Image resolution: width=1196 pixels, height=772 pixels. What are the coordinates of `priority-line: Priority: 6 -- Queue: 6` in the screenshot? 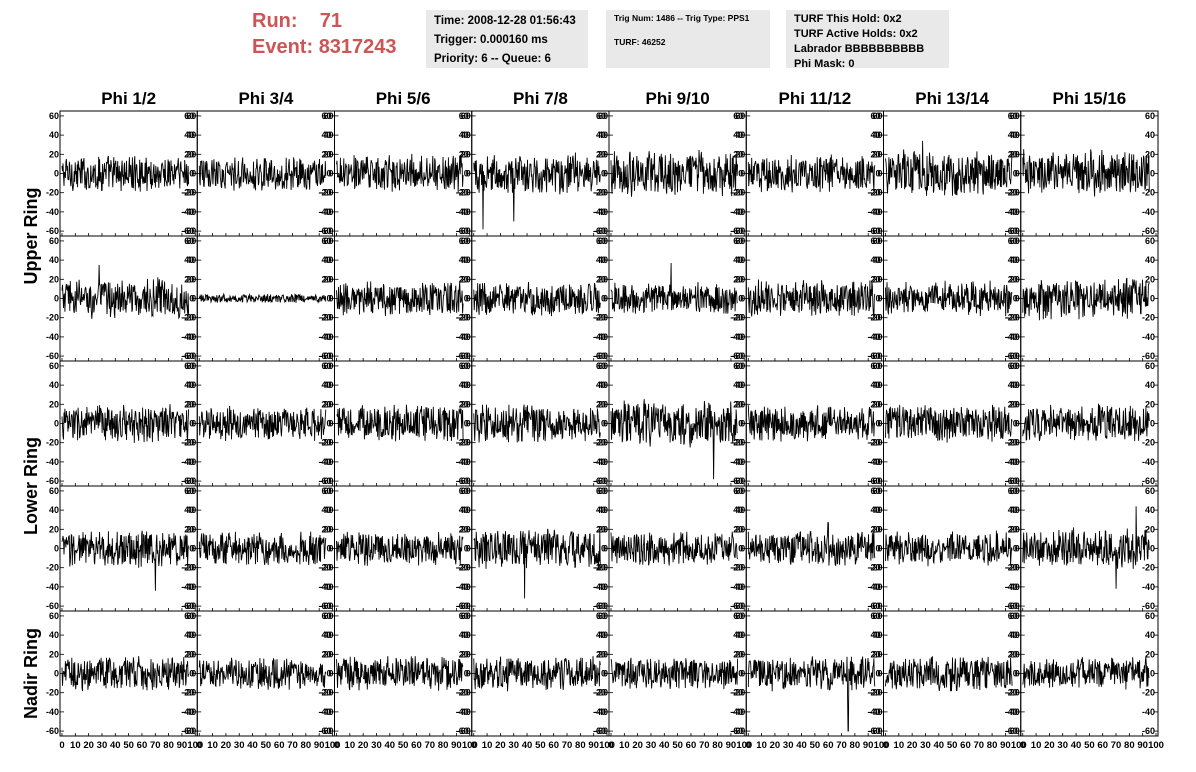 It's located at (492, 59).